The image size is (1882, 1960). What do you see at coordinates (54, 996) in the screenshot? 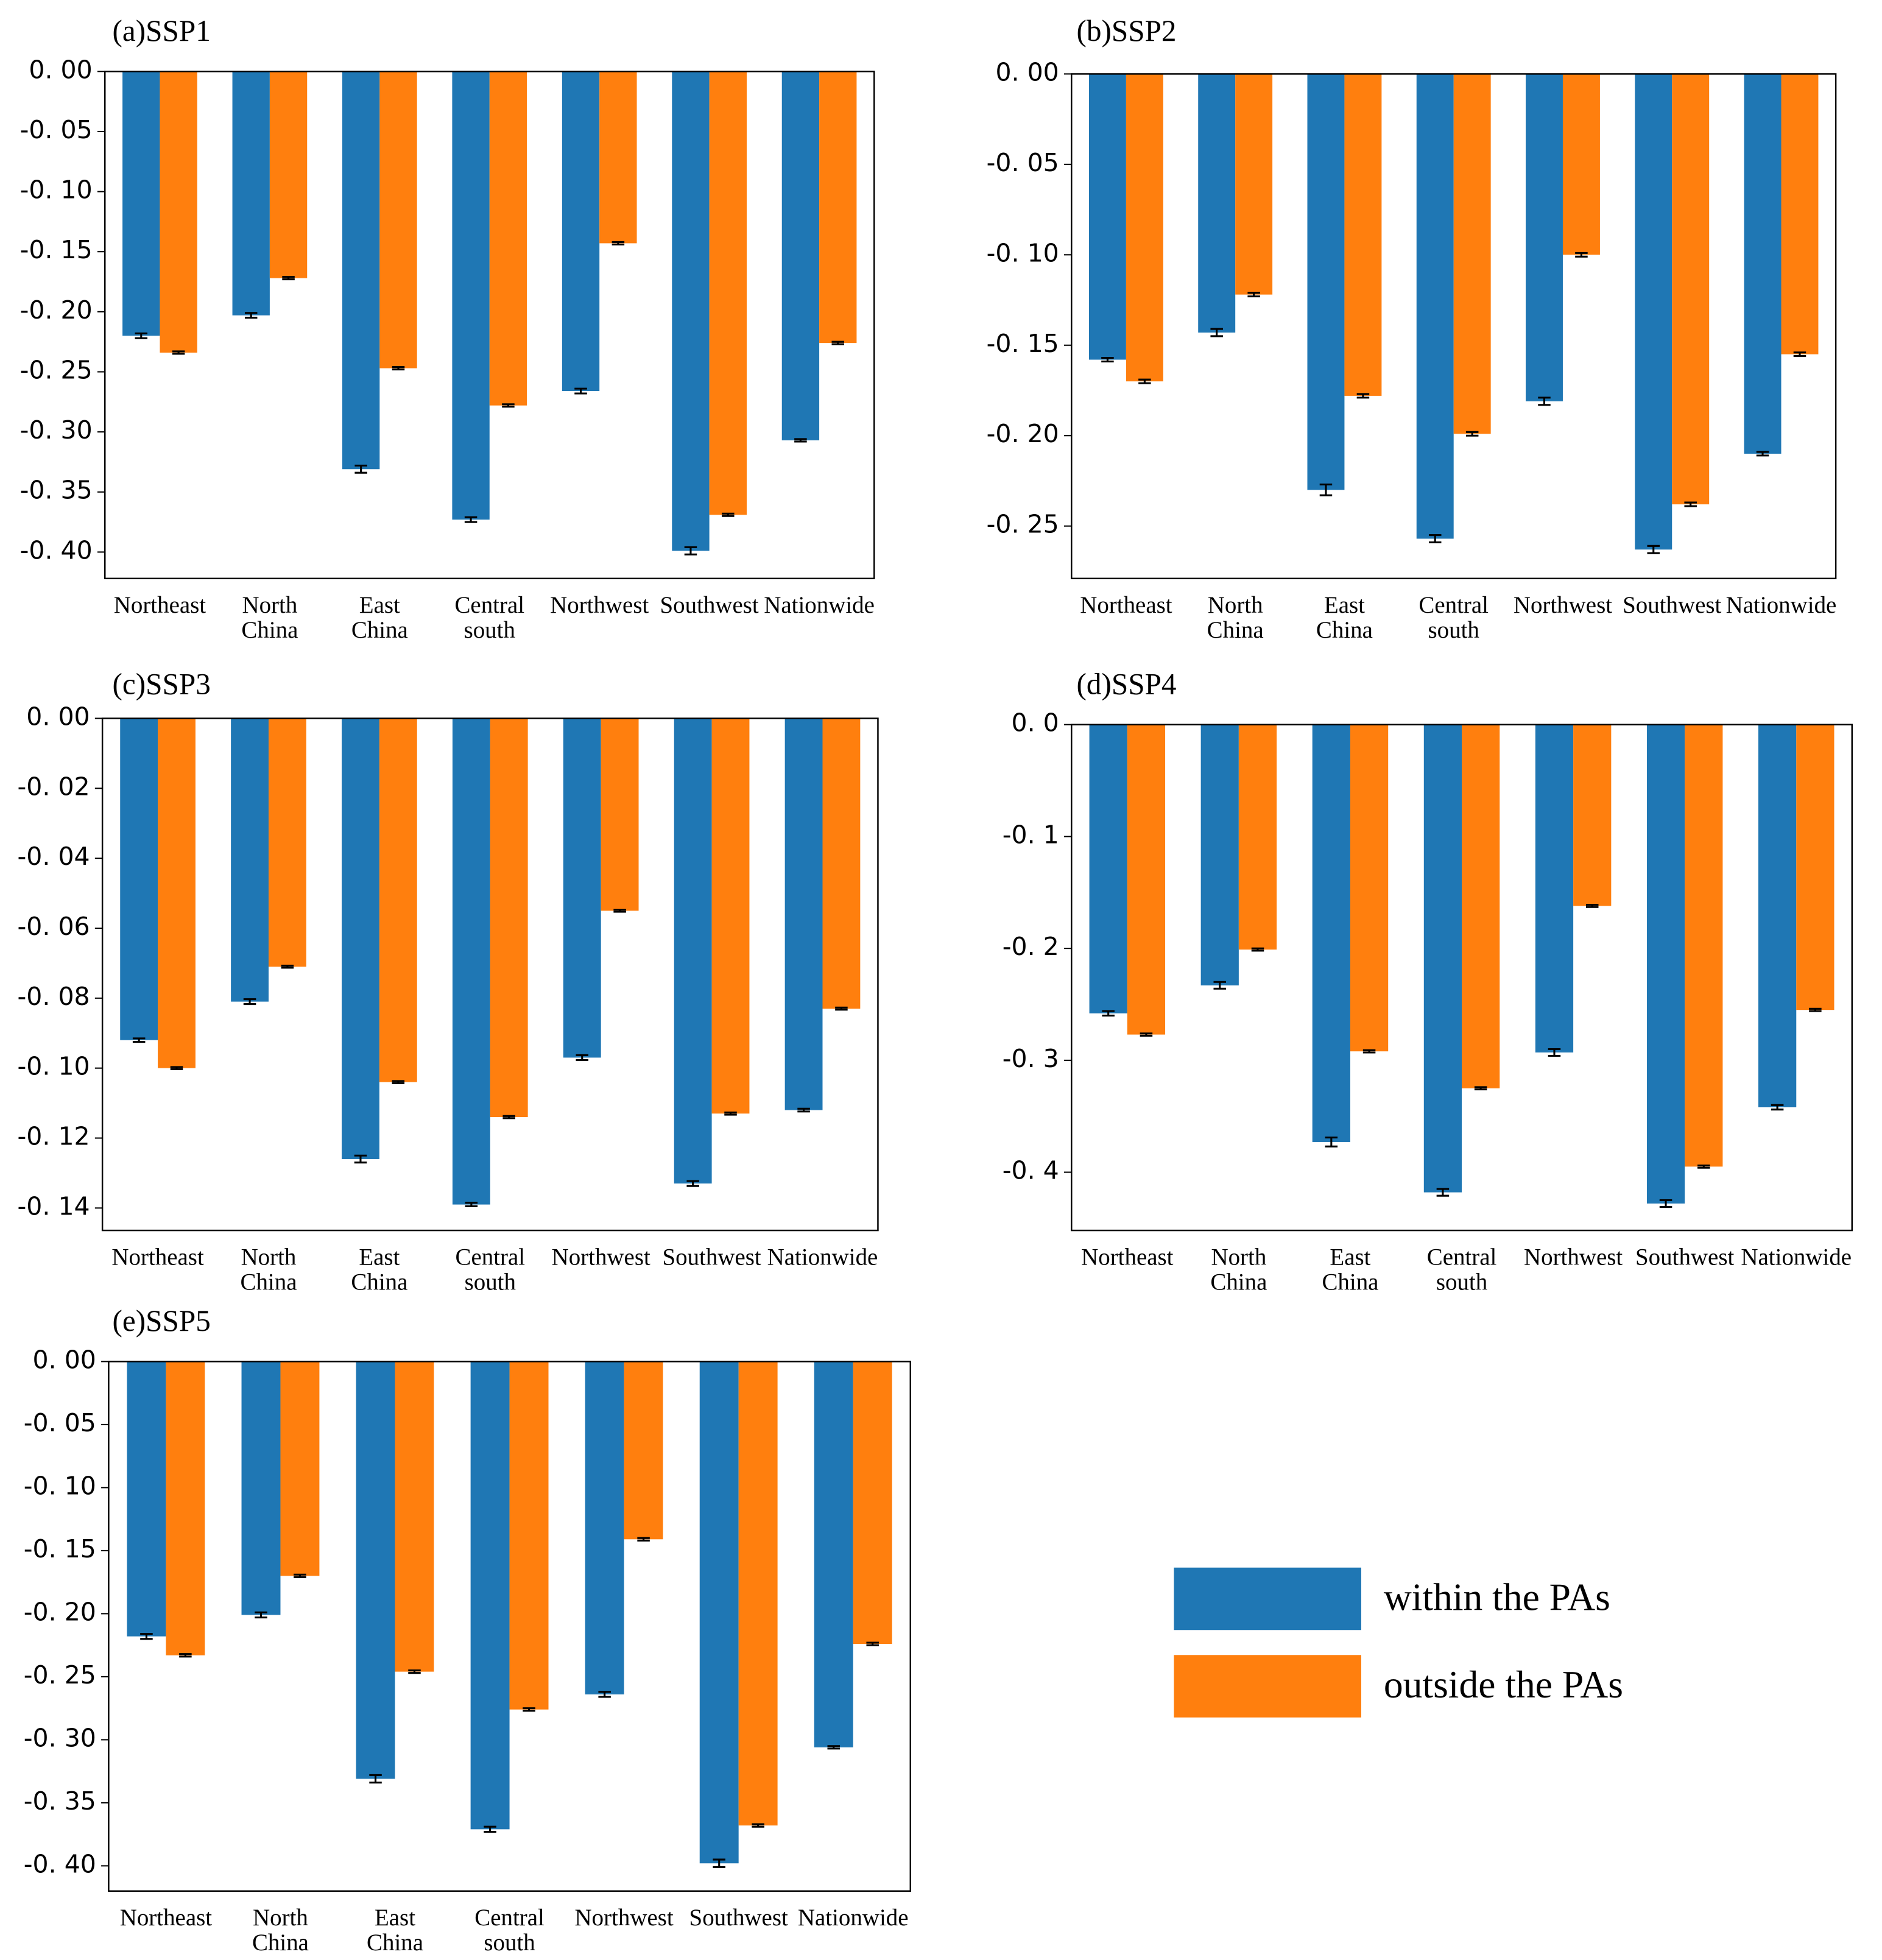
I see `y-tick-label: -0. 08` at bounding box center [54, 996].